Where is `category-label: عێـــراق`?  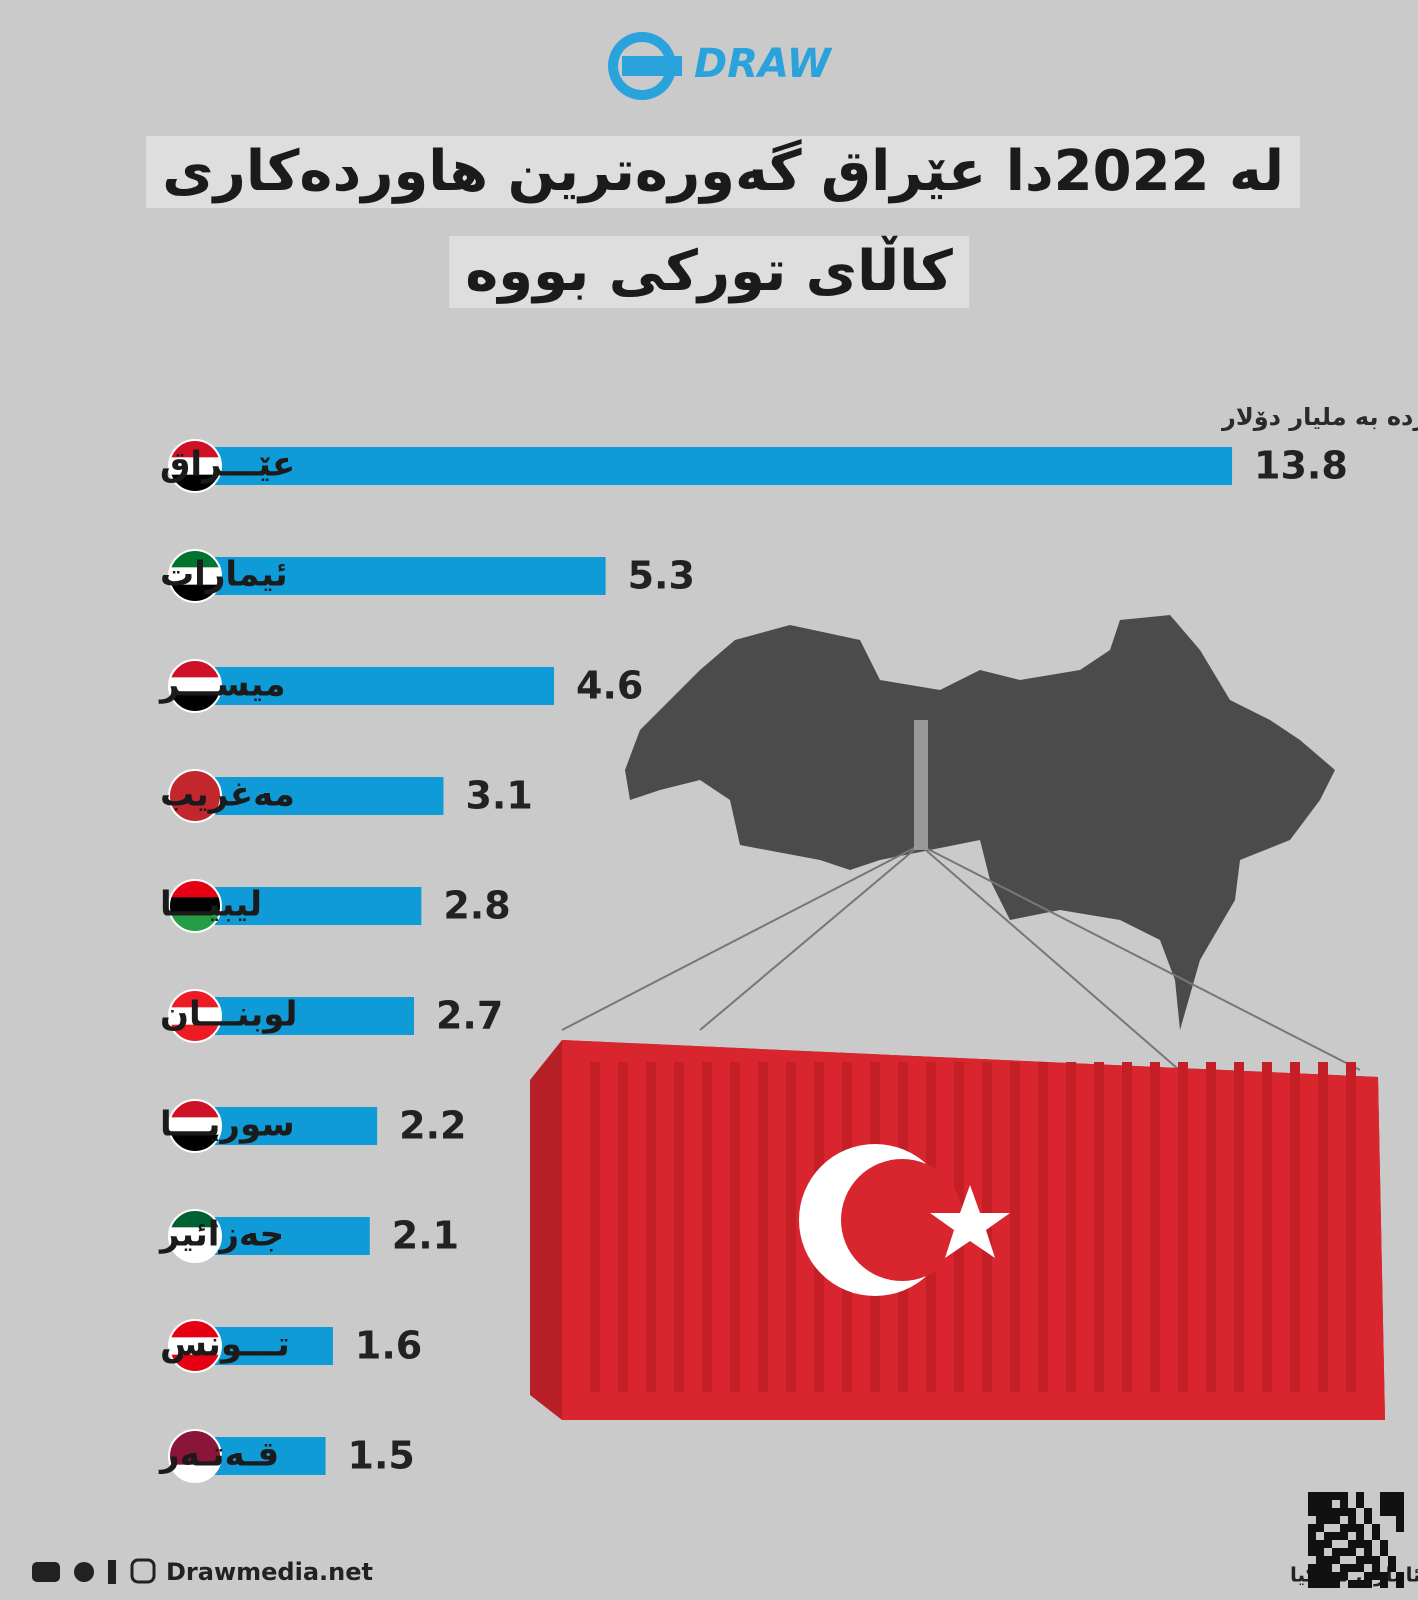 category-label: عێـــراق is located at coordinates (227, 465).